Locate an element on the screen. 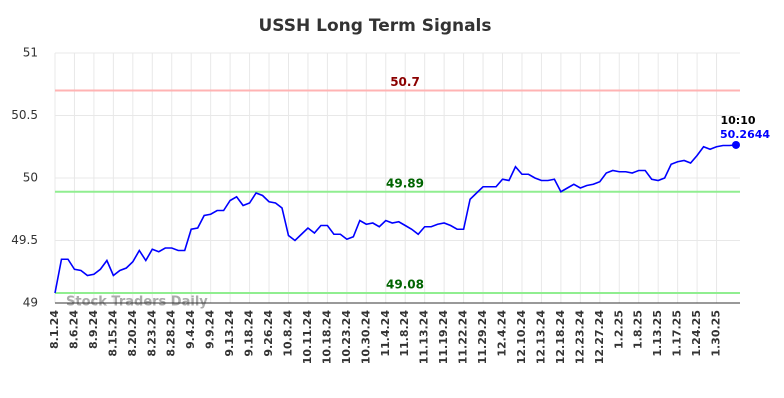  x-tick-label: 9.4.24 is located at coordinates (190, 329).